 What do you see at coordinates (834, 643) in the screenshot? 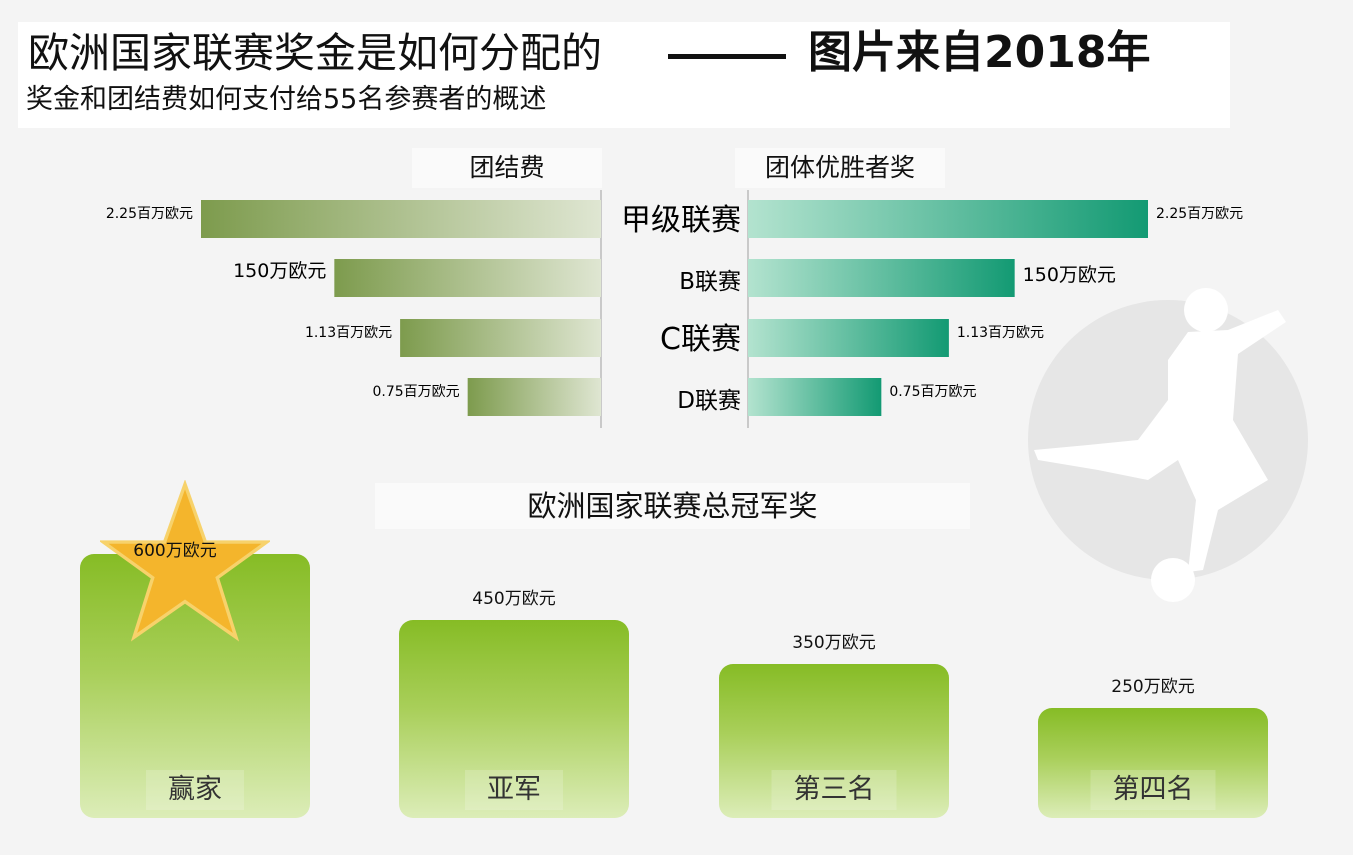
I see `prize-value-label: 350万欧元` at bounding box center [834, 643].